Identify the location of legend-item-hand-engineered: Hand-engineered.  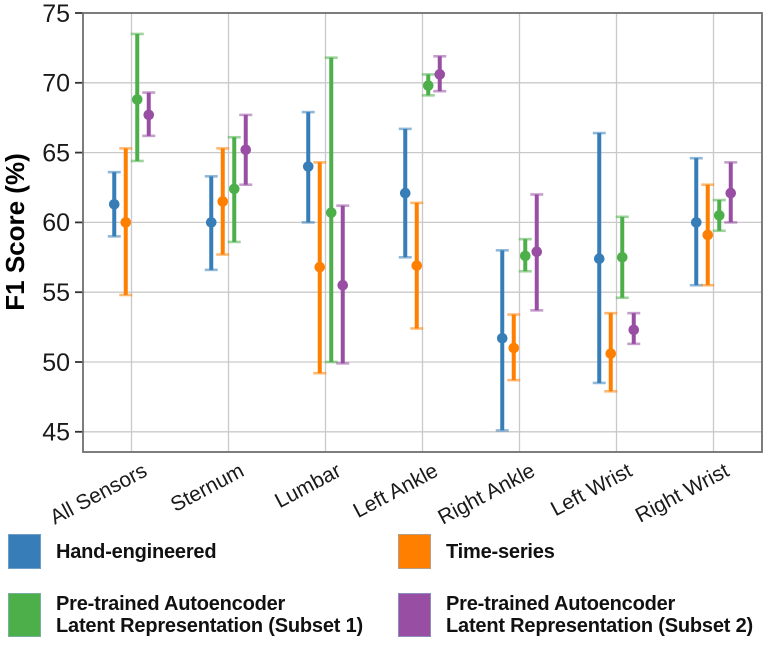
(203, 551).